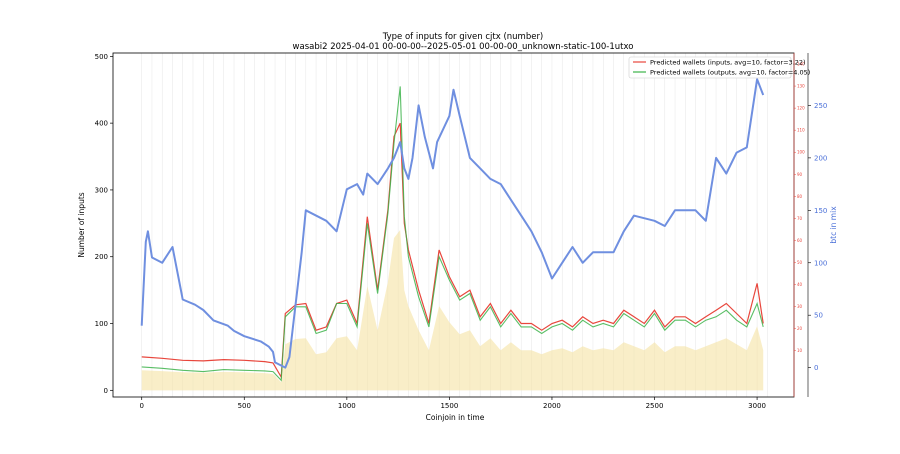 This screenshot has height=454, width=900. What do you see at coordinates (552, 406) in the screenshot?
I see `x-tick-label: 2000` at bounding box center [552, 406].